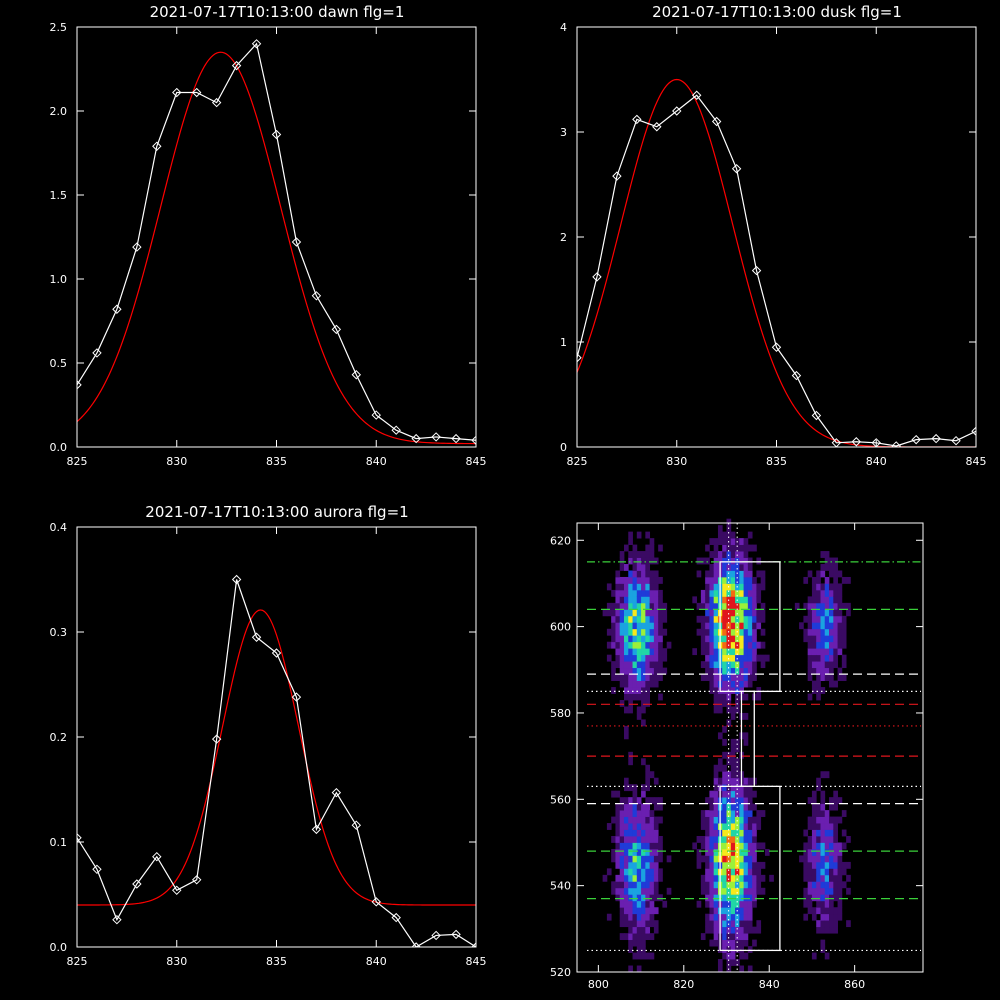  Describe the element at coordinates (563, 27) in the screenshot. I see `dusk-y-tick-label: 4` at that location.